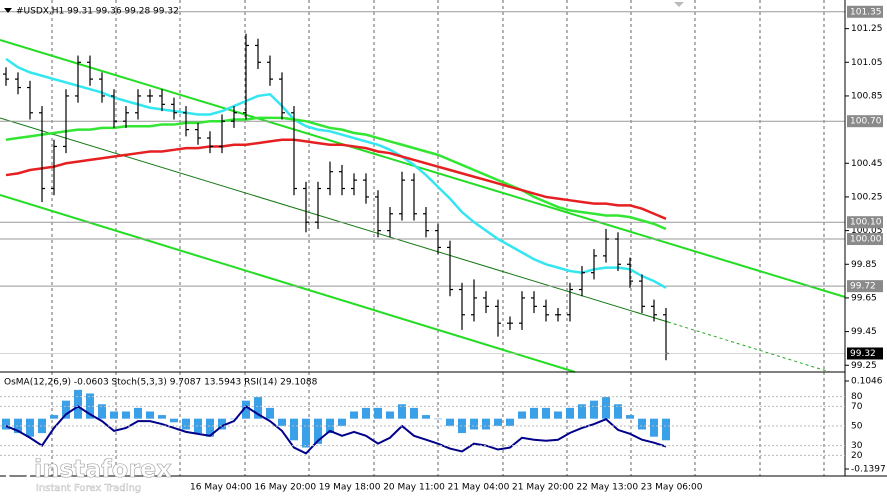 The image size is (887, 496). What do you see at coordinates (868, 470) in the screenshot?
I see `osma-tick-label: -0.1397` at bounding box center [868, 470].